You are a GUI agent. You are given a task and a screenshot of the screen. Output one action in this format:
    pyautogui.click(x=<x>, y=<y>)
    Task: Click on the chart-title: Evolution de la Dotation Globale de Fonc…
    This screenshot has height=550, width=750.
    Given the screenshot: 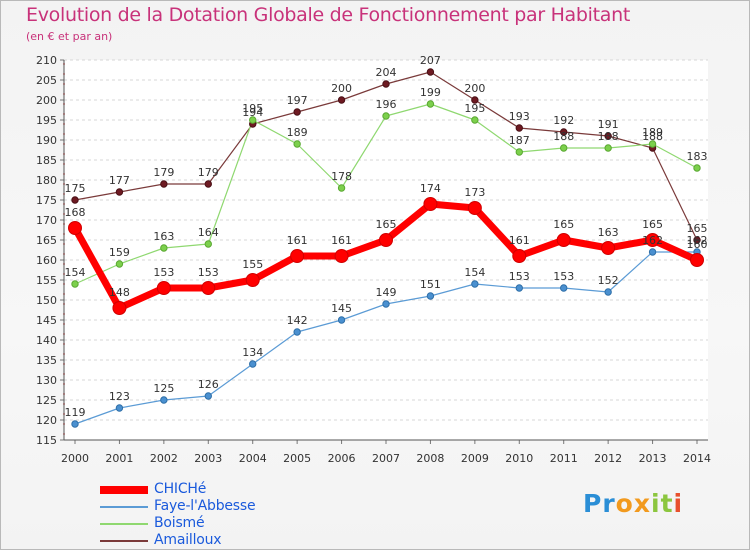 What is the action you would take?
    pyautogui.click(x=328, y=15)
    